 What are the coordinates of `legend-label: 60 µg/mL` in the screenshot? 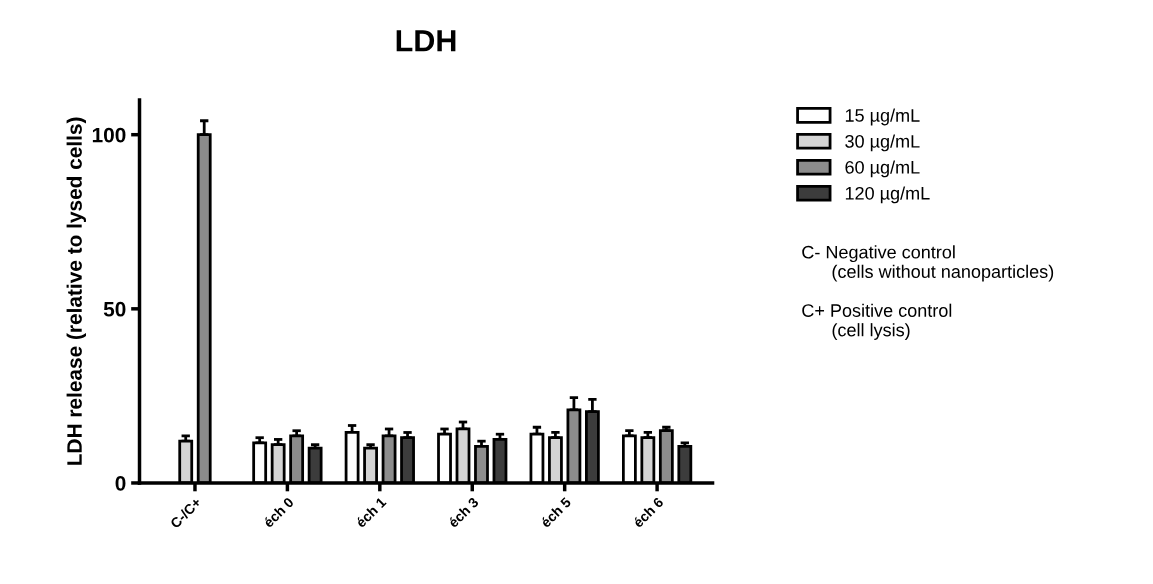 It's located at (882, 169).